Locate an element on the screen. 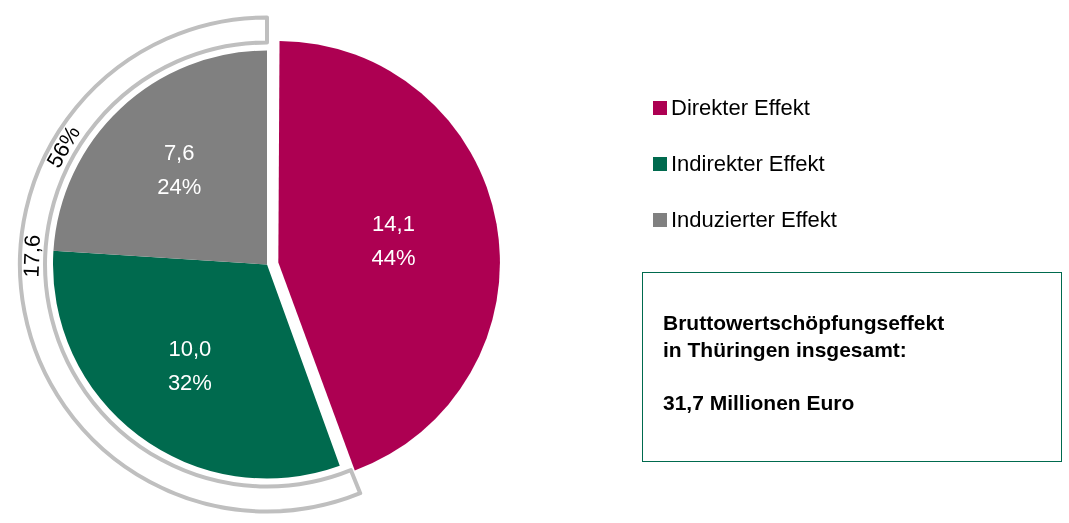 The width and height of the screenshot is (1069, 523). text: 31,7 Millionen Euro is located at coordinates (759, 403).